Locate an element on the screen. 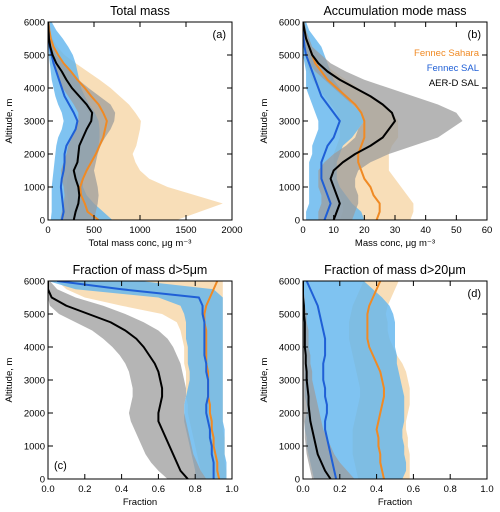 The width and height of the screenshot is (500, 512). x-tick-label: 20 is located at coordinates (364, 230).